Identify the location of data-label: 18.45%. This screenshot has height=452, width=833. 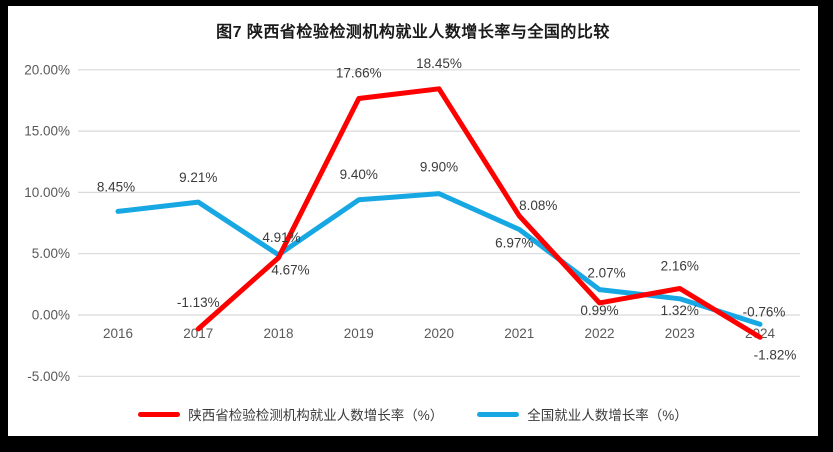
(439, 63).